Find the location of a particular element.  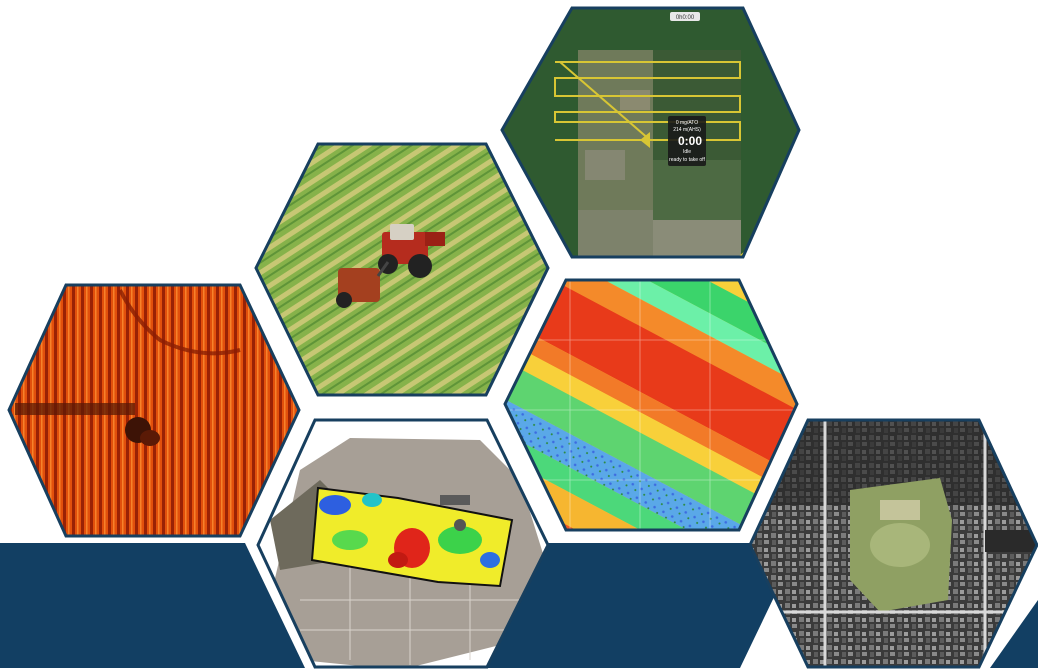

flight-panel-line1: 0 mg/ATO is located at coordinates (687, 123).